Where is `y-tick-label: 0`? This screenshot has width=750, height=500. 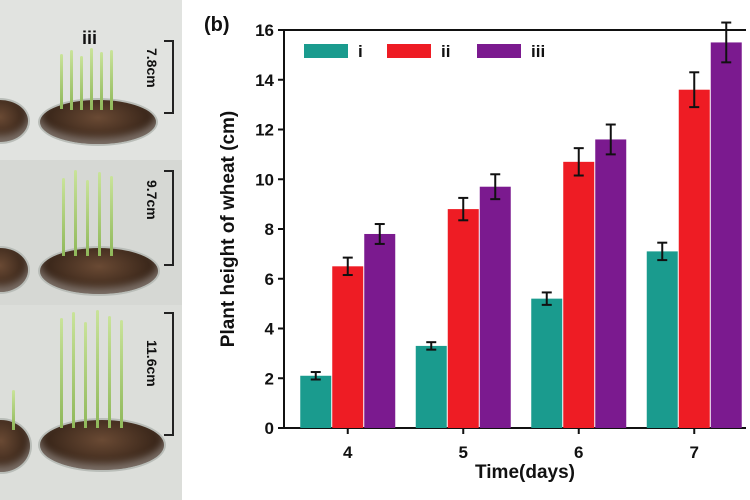
y-tick-label: 0 is located at coordinates (269, 428).